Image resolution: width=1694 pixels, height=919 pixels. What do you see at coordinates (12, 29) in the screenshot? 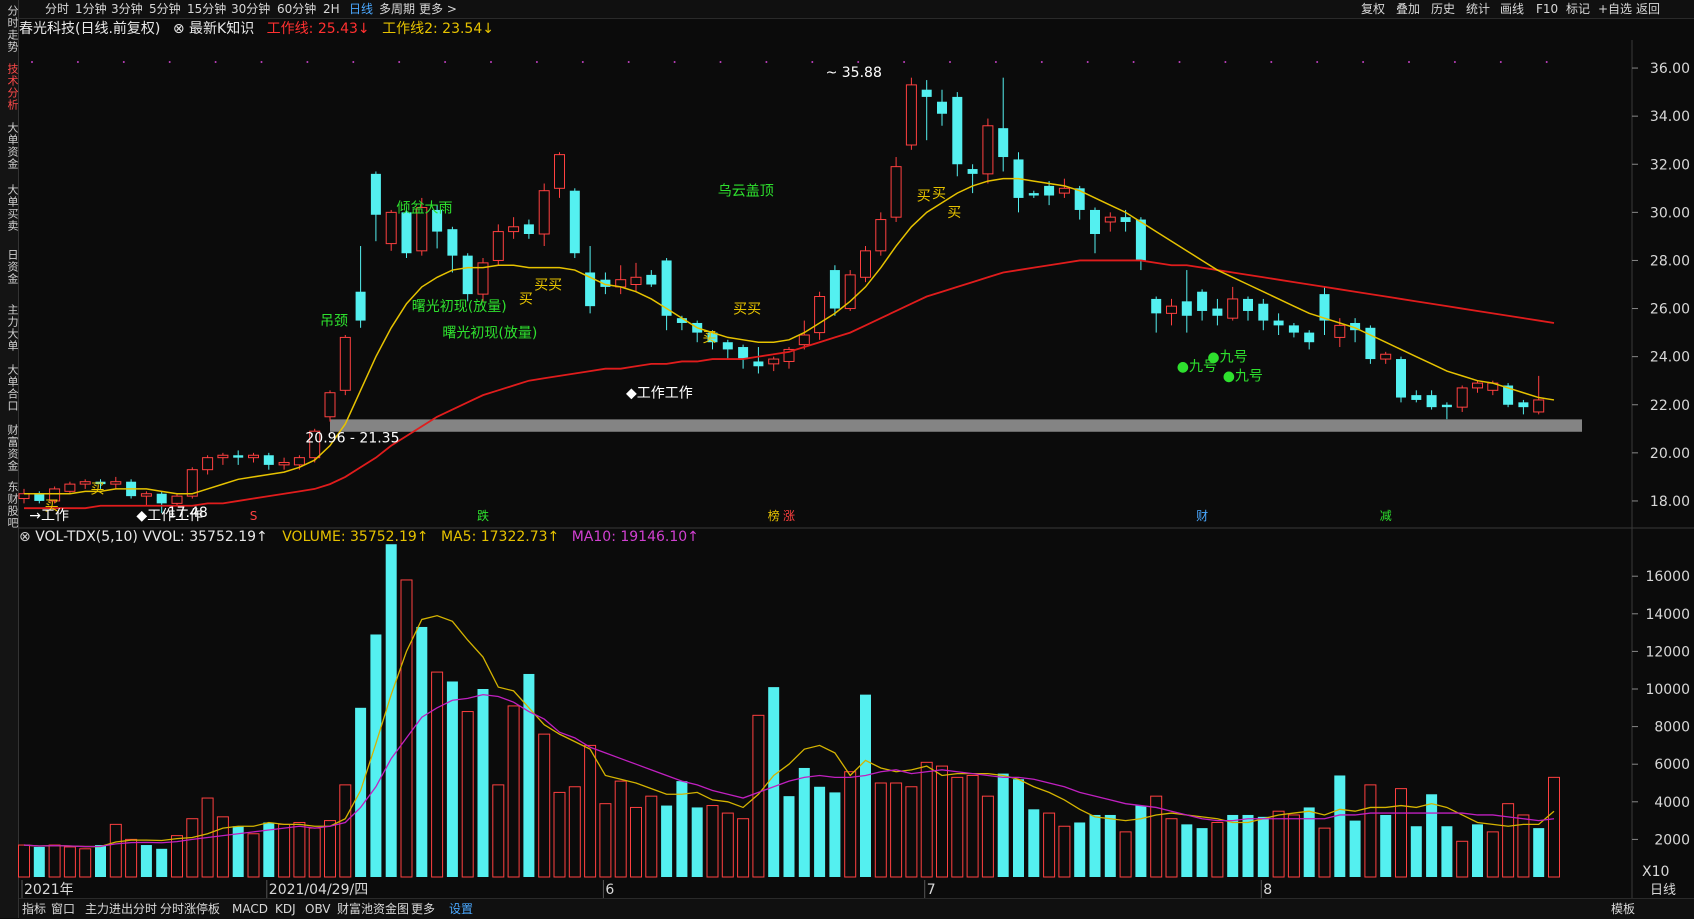
I see `sidebar-item-0: 分时走势` at bounding box center [12, 29].